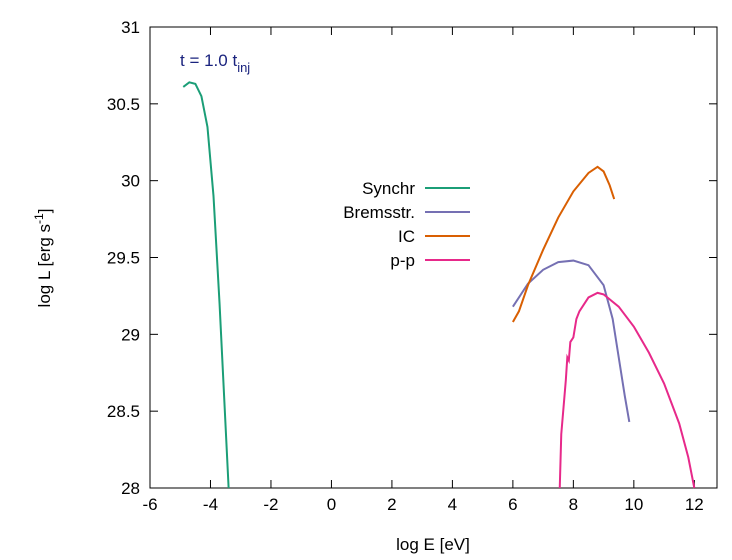 Image resolution: width=732 pixels, height=560 pixels. I want to click on y-label-suffix: ], so click(44, 211).